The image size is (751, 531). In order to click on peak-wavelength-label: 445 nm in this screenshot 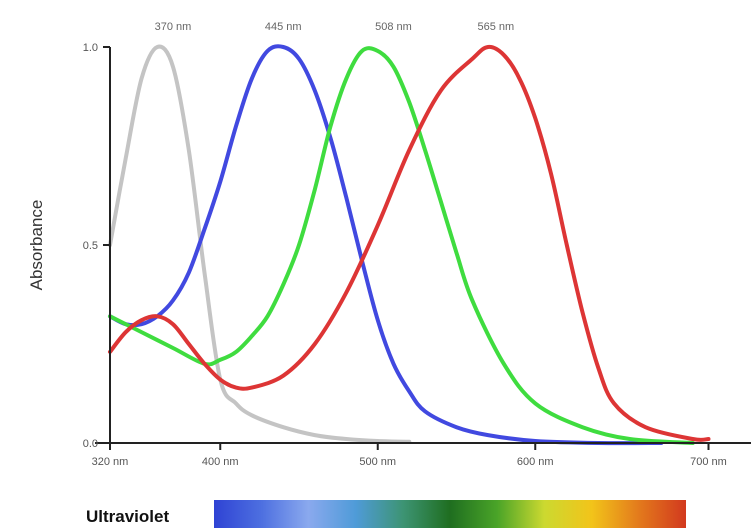, I will do `click(283, 27)`.